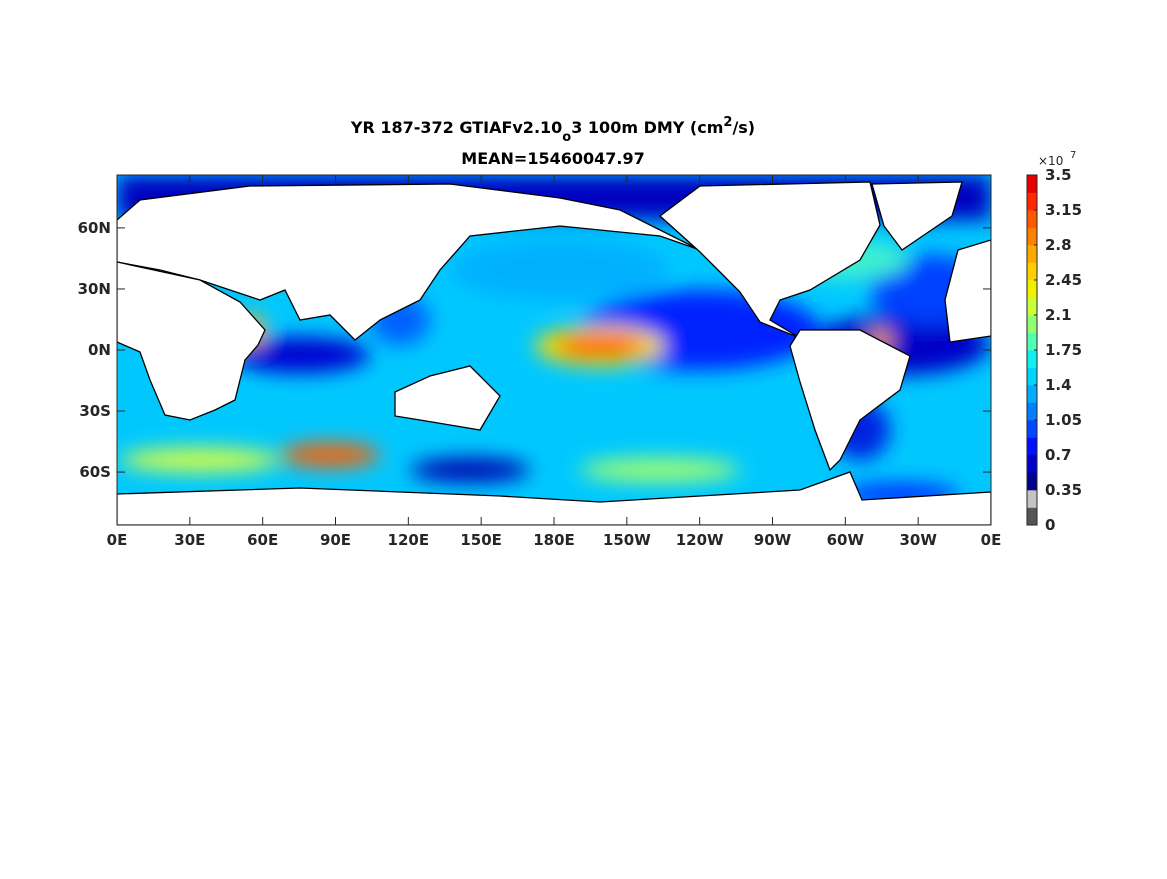  What do you see at coordinates (99, 350) in the screenshot?
I see `y-tick-label: 0N` at bounding box center [99, 350].